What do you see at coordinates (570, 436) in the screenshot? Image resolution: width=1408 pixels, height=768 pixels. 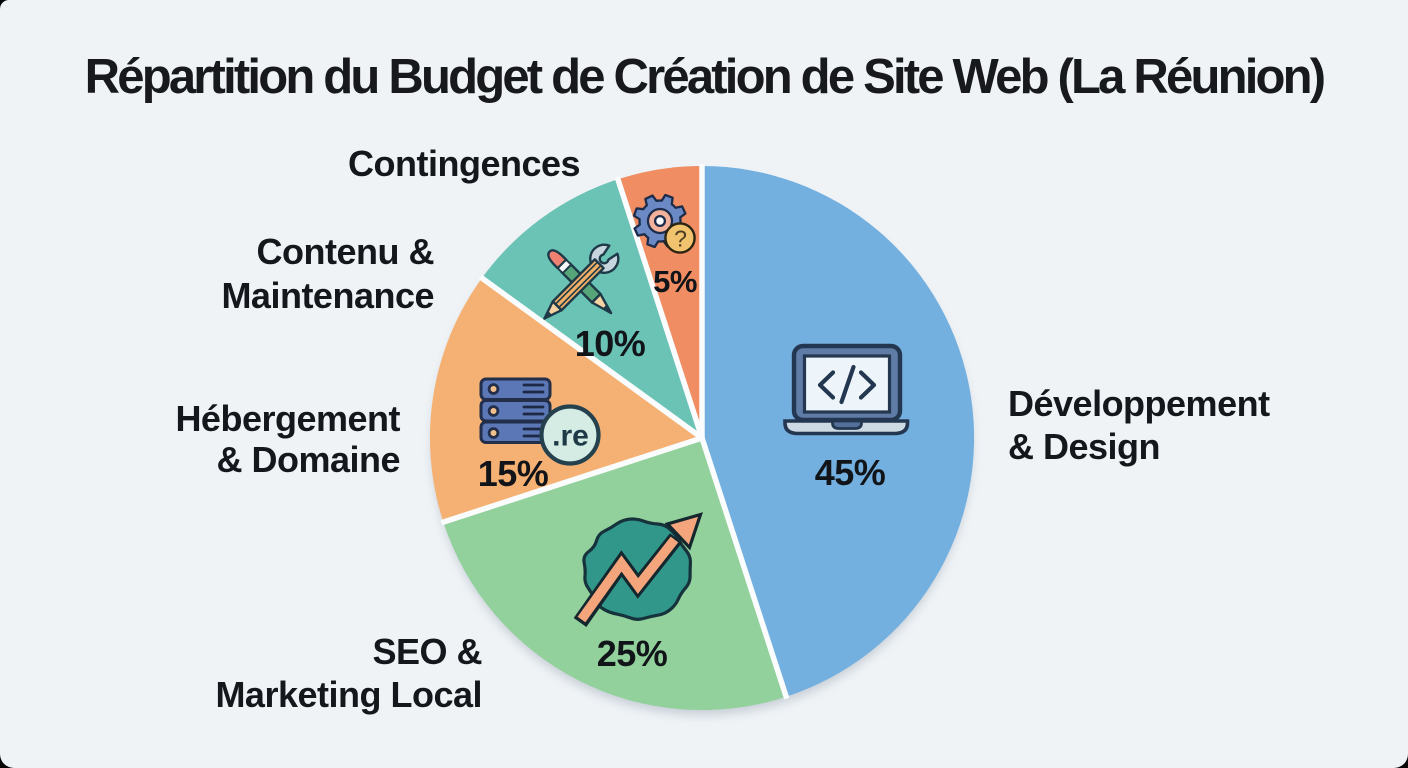 I see `svg-text: .re` at bounding box center [570, 436].